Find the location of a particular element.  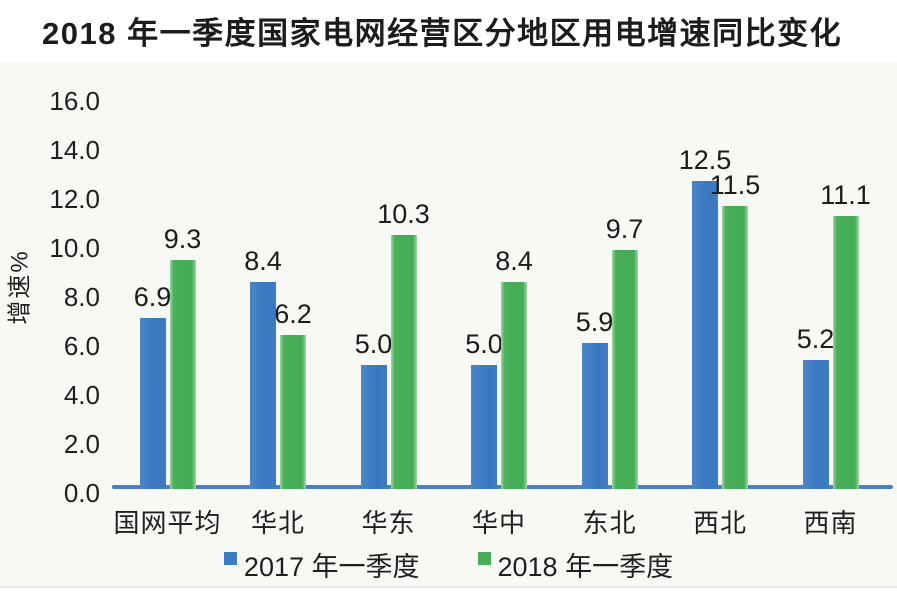

y-tick-label: 8.0 is located at coordinates (81, 297).